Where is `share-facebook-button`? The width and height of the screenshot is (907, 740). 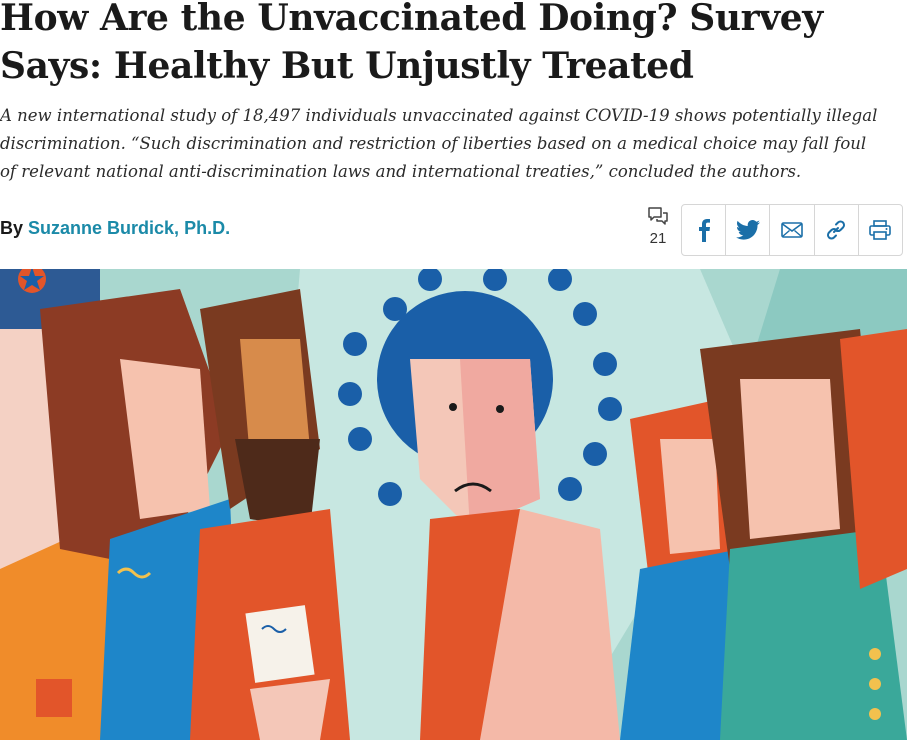
share-facebook-button is located at coordinates (704, 230).